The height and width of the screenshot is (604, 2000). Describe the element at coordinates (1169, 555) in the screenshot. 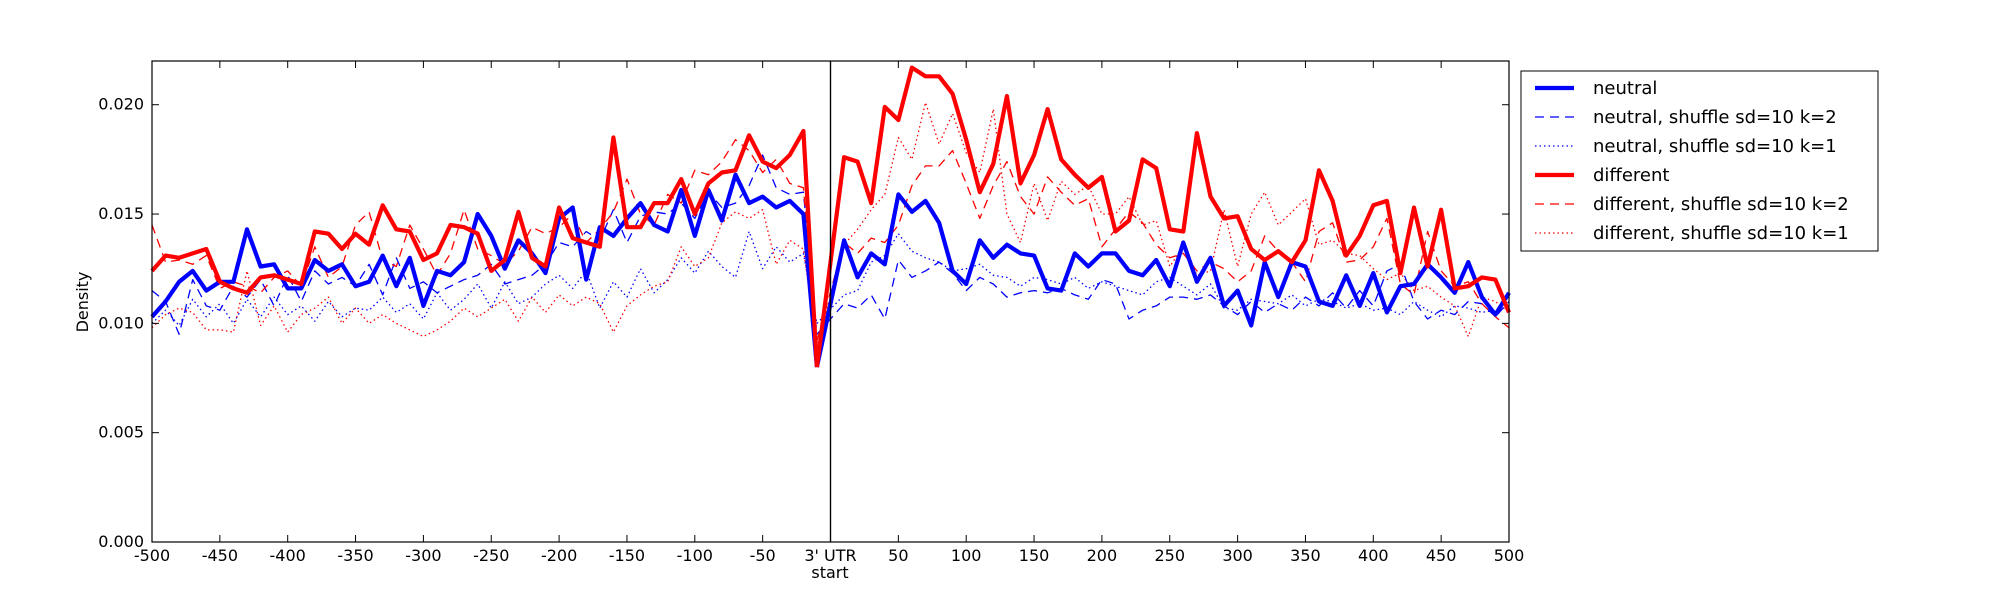

I see `x-tick-label: 250` at that location.